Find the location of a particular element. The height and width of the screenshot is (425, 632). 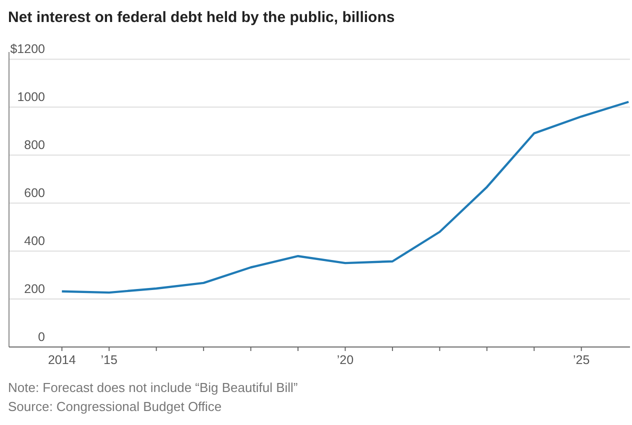

chart-title: Net interest on federal debt held by the public, billions is located at coordinates (201, 17).